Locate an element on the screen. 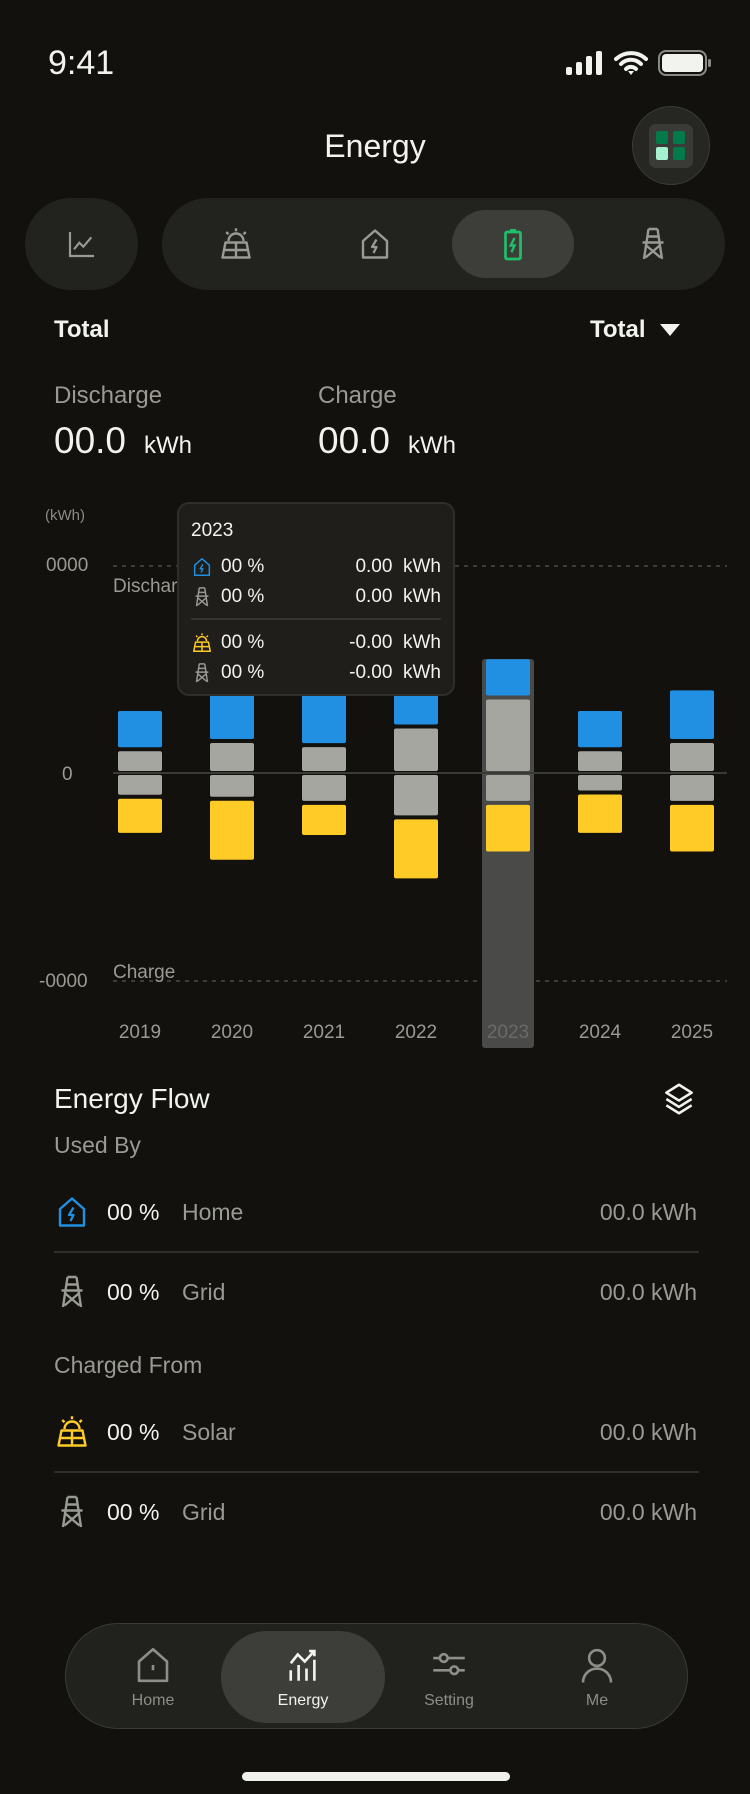 The height and width of the screenshot is (1794, 750). y-tick-zero: 0 is located at coordinates (67, 774).